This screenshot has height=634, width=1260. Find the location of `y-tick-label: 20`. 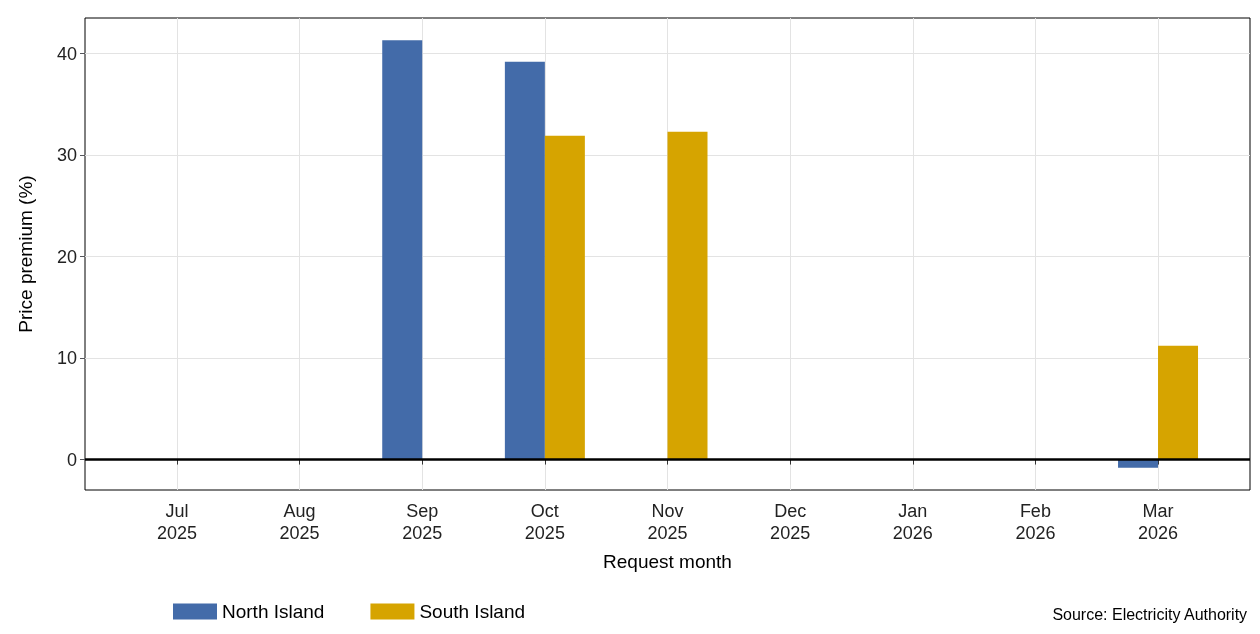

y-tick-label: 20 is located at coordinates (66, 256).